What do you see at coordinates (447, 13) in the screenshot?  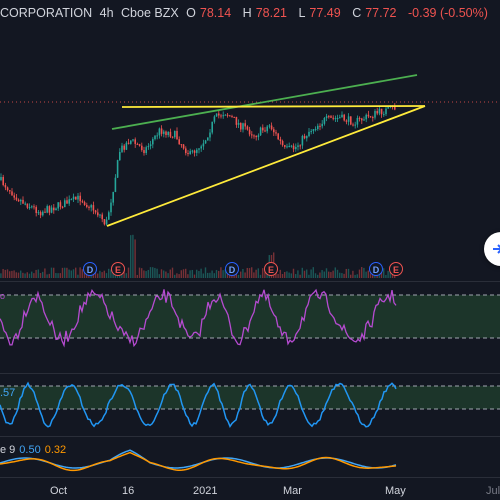 I see `change-value: -0.39 (-0.50%)` at bounding box center [447, 13].